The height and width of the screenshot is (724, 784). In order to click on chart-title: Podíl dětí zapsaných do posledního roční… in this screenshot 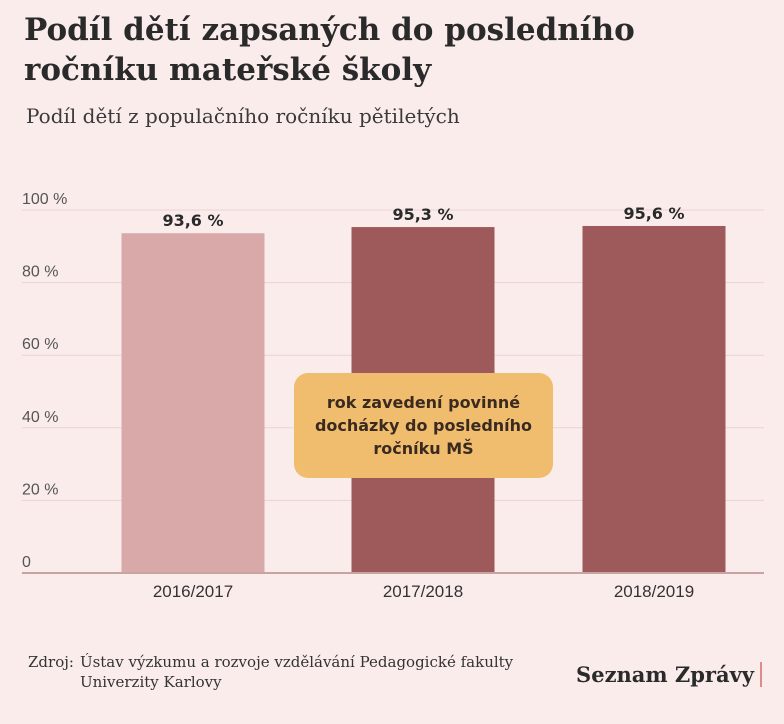, I will do `click(329, 50)`.